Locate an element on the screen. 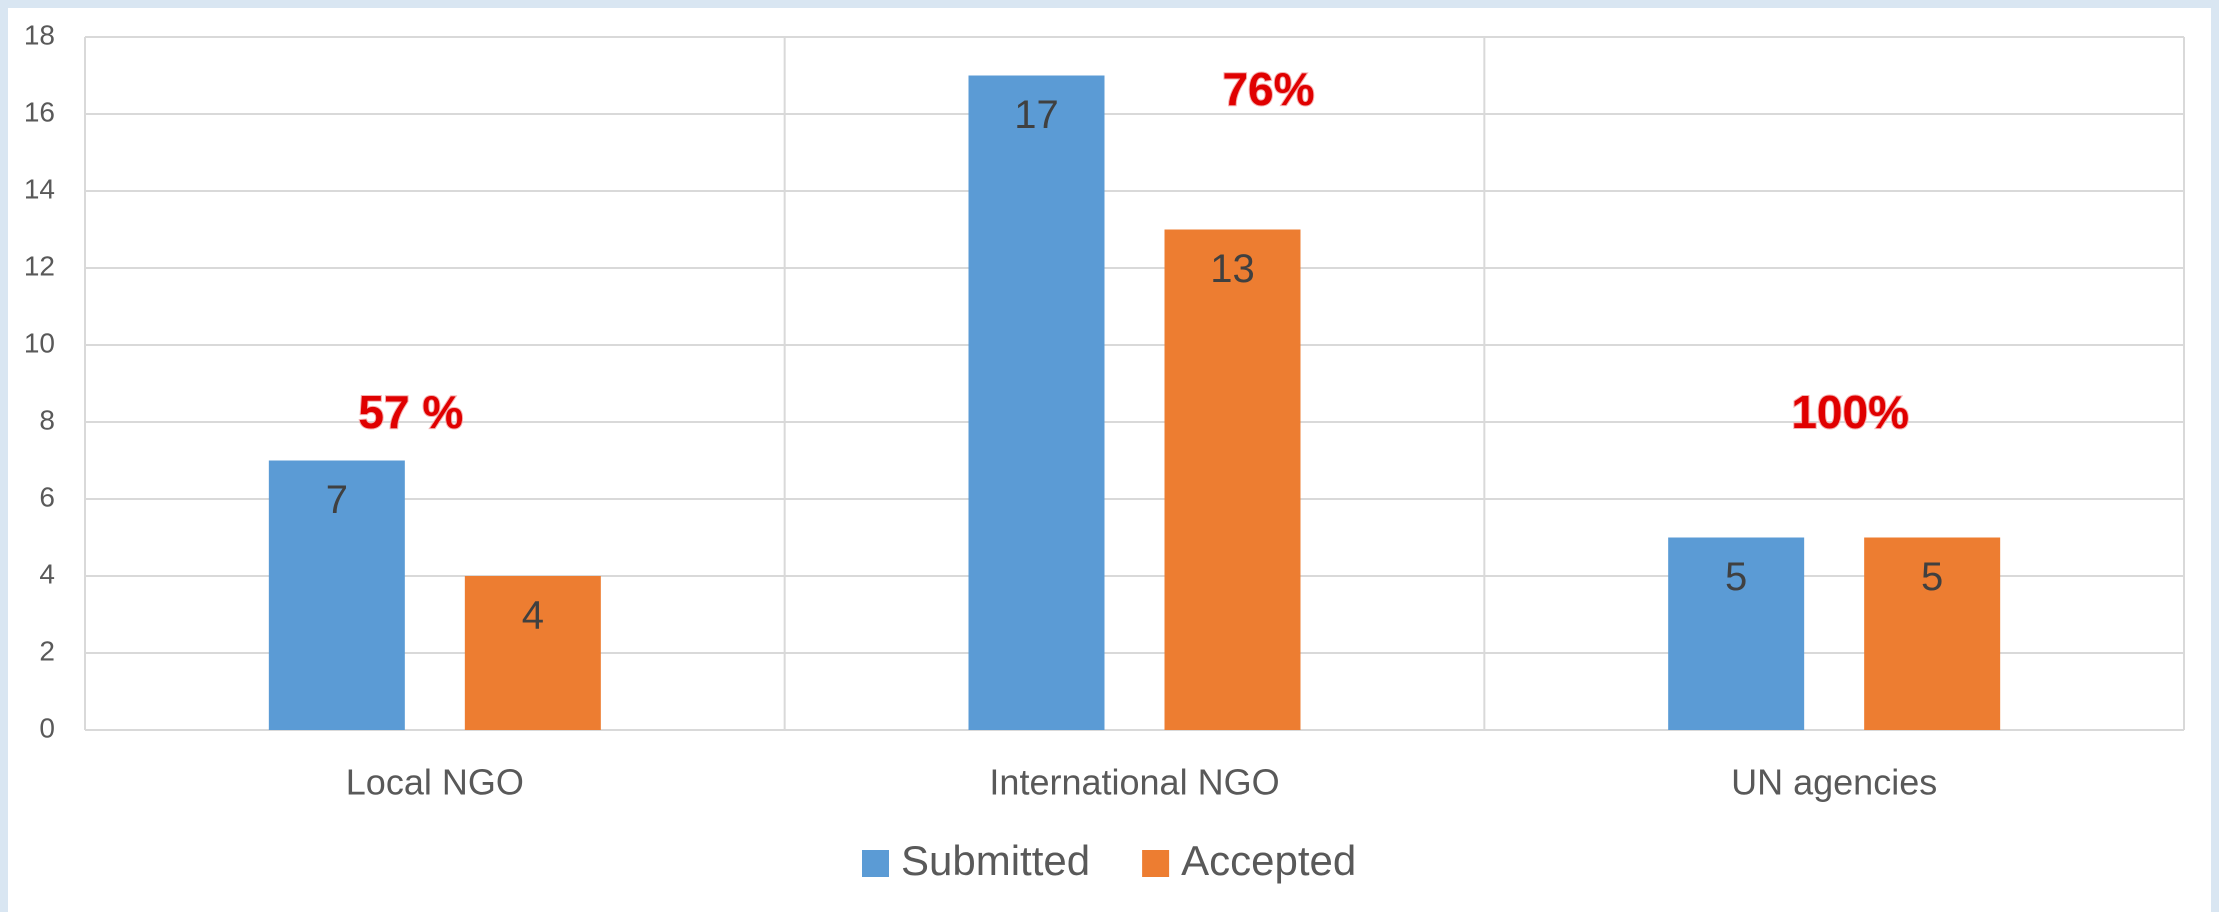 The image size is (2219, 912). data-label: 13 is located at coordinates (1232, 269).